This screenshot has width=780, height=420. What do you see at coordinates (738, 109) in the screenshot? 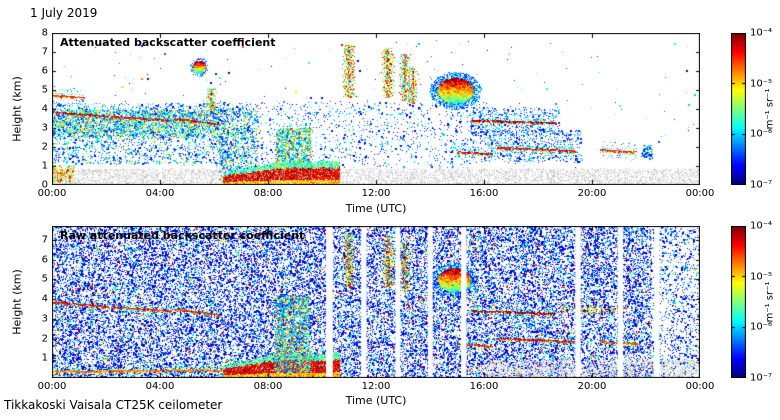
I see `top-colorbar` at bounding box center [738, 109].